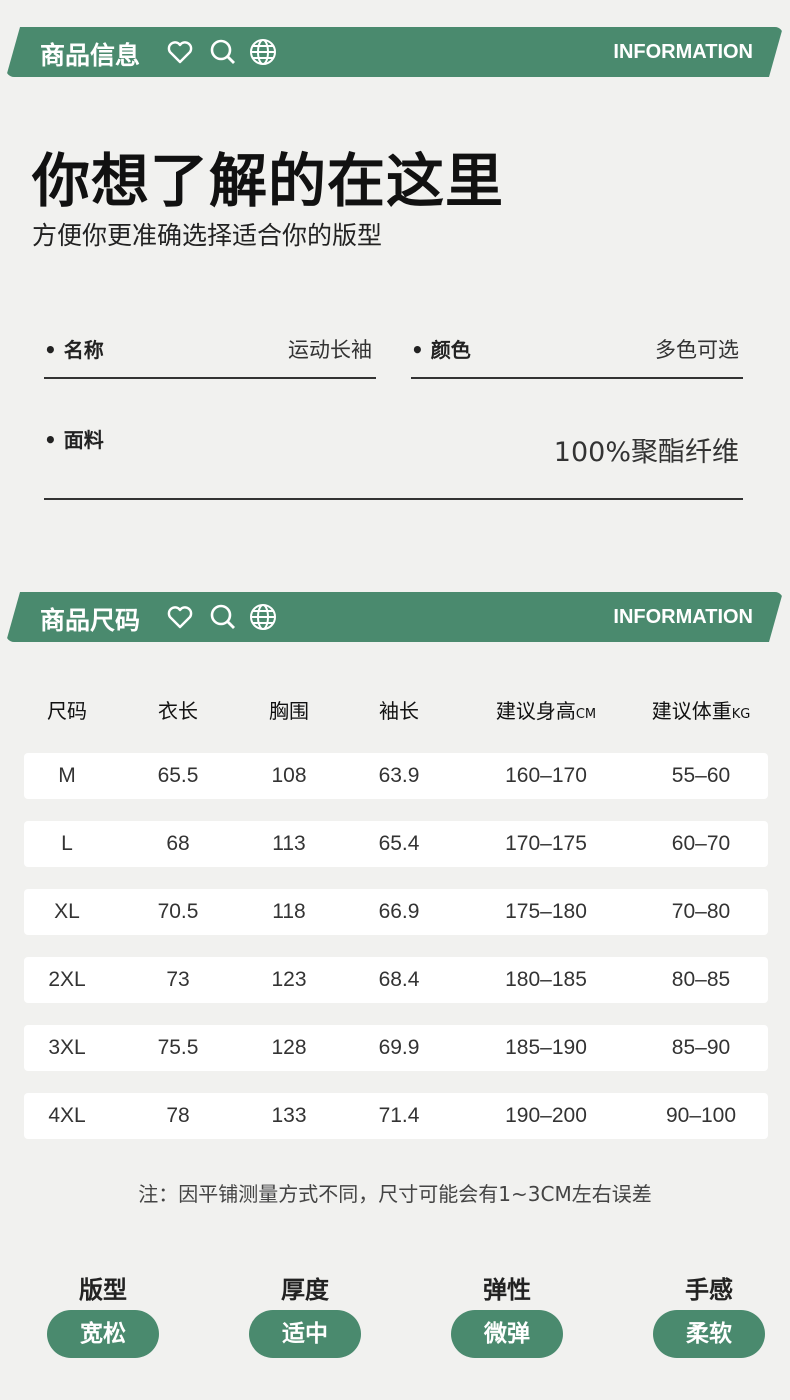  Describe the element at coordinates (289, 1047) in the screenshot. I see `table-cell: 128` at that location.